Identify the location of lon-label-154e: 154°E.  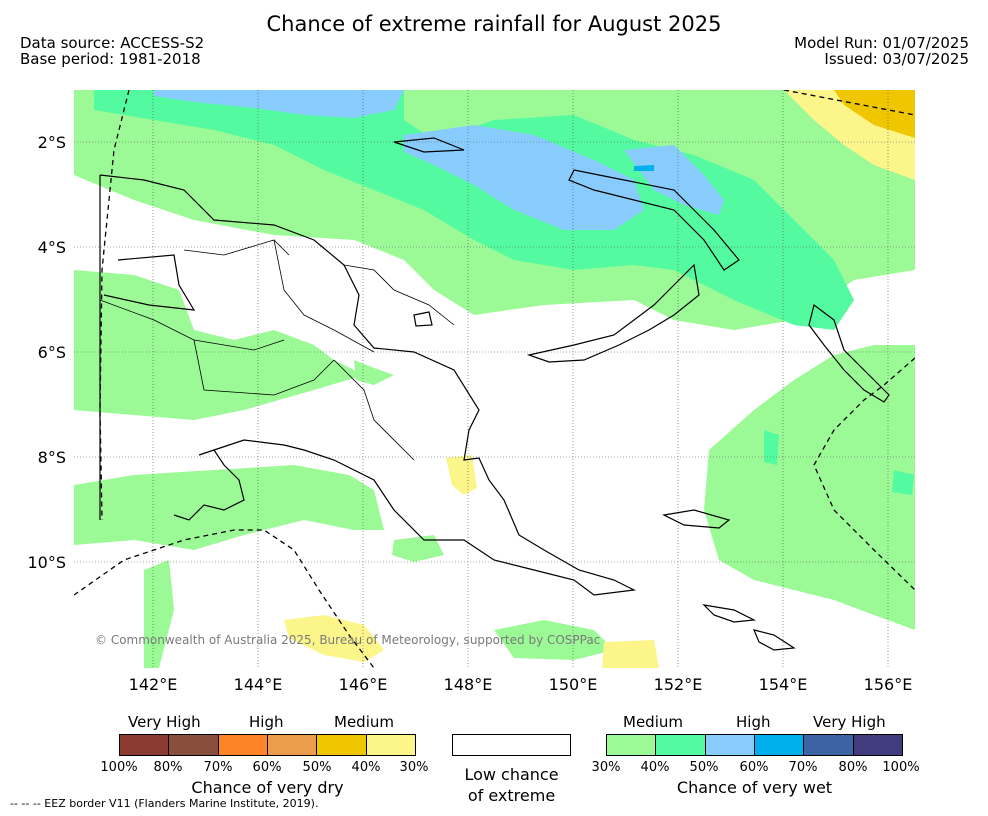
(783, 684).